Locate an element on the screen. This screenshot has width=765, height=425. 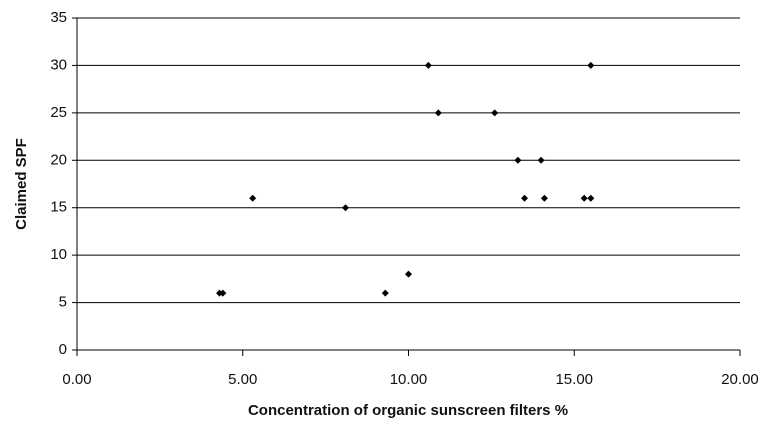
x-tick-label: 20.00 is located at coordinates (740, 379).